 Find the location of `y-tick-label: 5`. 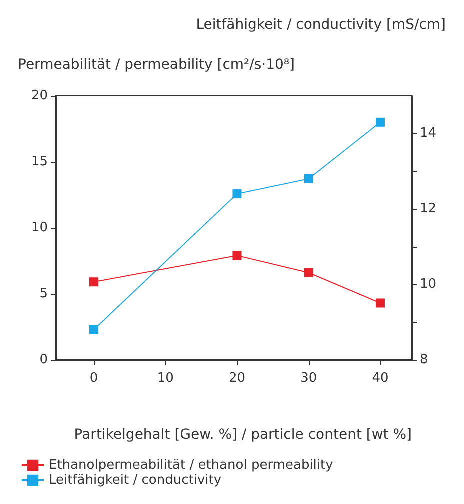

y-tick-label: 5 is located at coordinates (44, 294).